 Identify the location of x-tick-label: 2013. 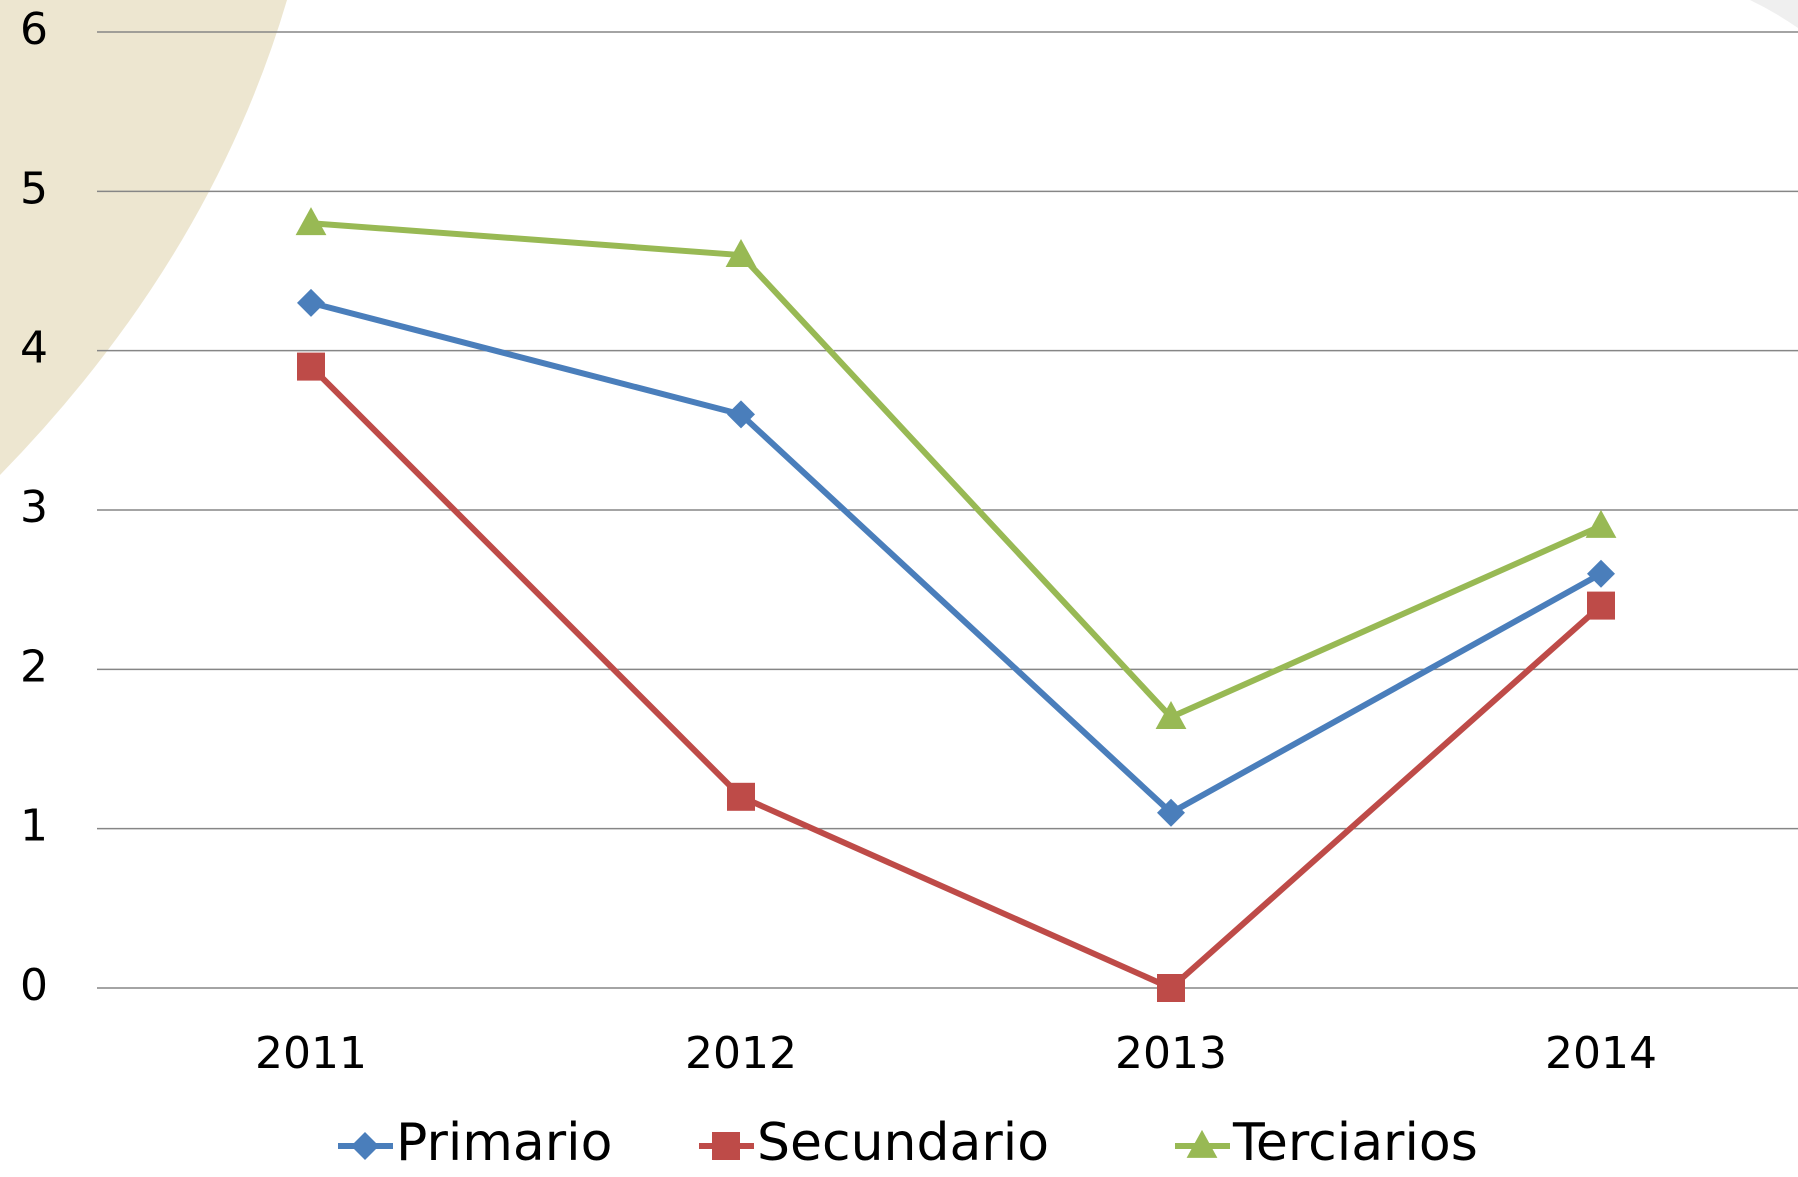
(1171, 1053).